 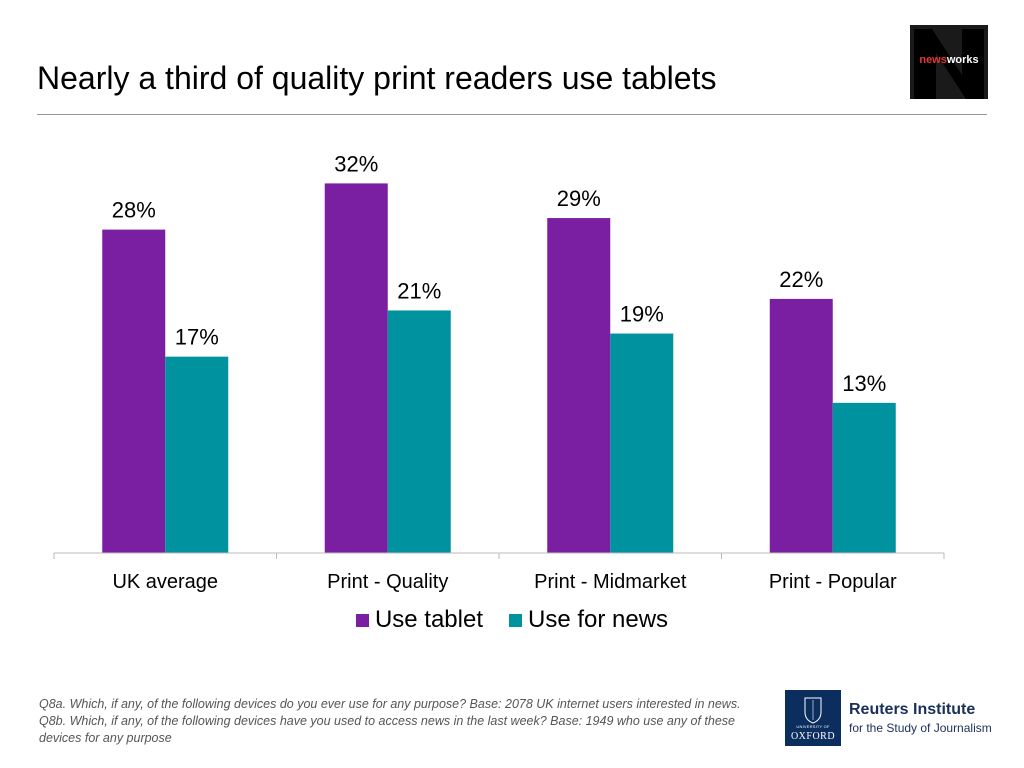 I want to click on title-divider, so click(x=512, y=114).